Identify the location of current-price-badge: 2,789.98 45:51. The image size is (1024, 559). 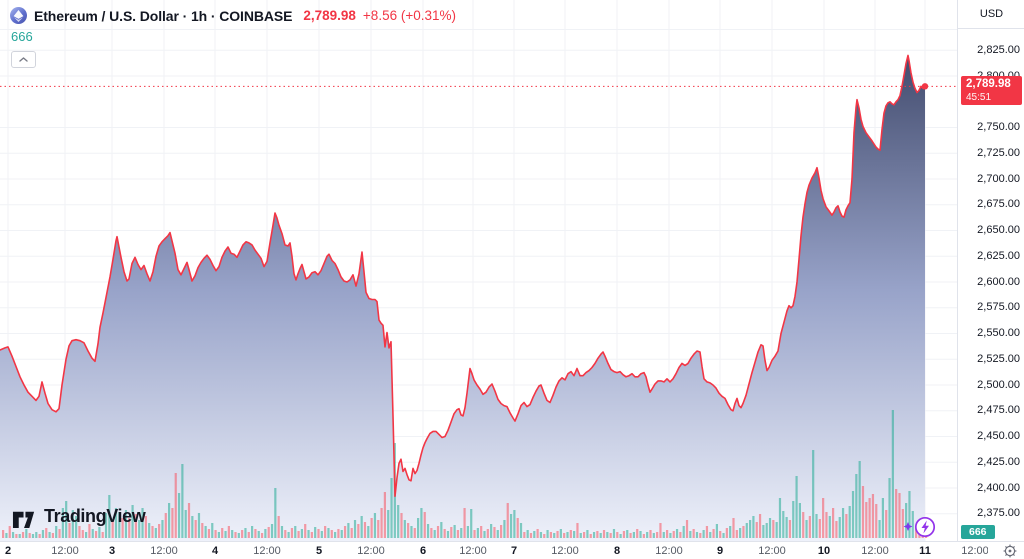
(991, 91).